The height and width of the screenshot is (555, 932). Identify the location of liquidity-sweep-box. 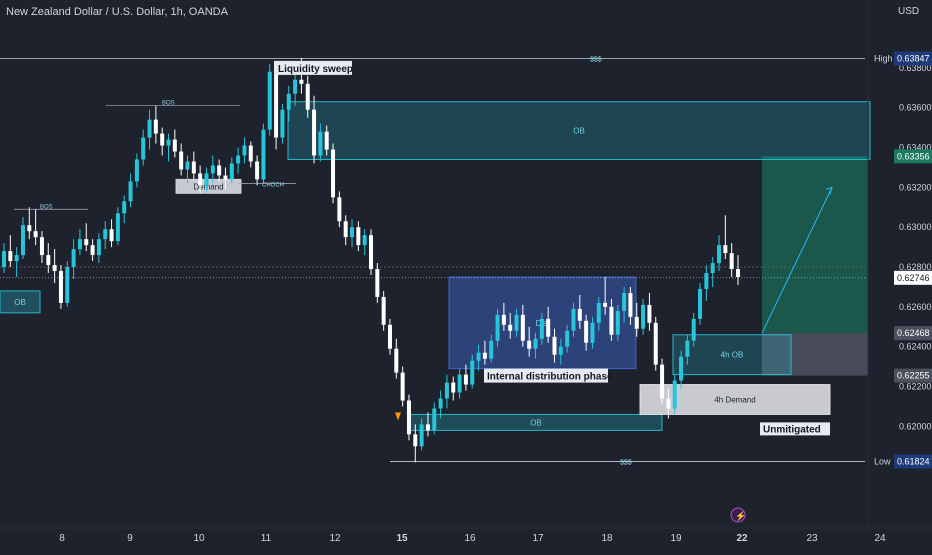
(313, 67).